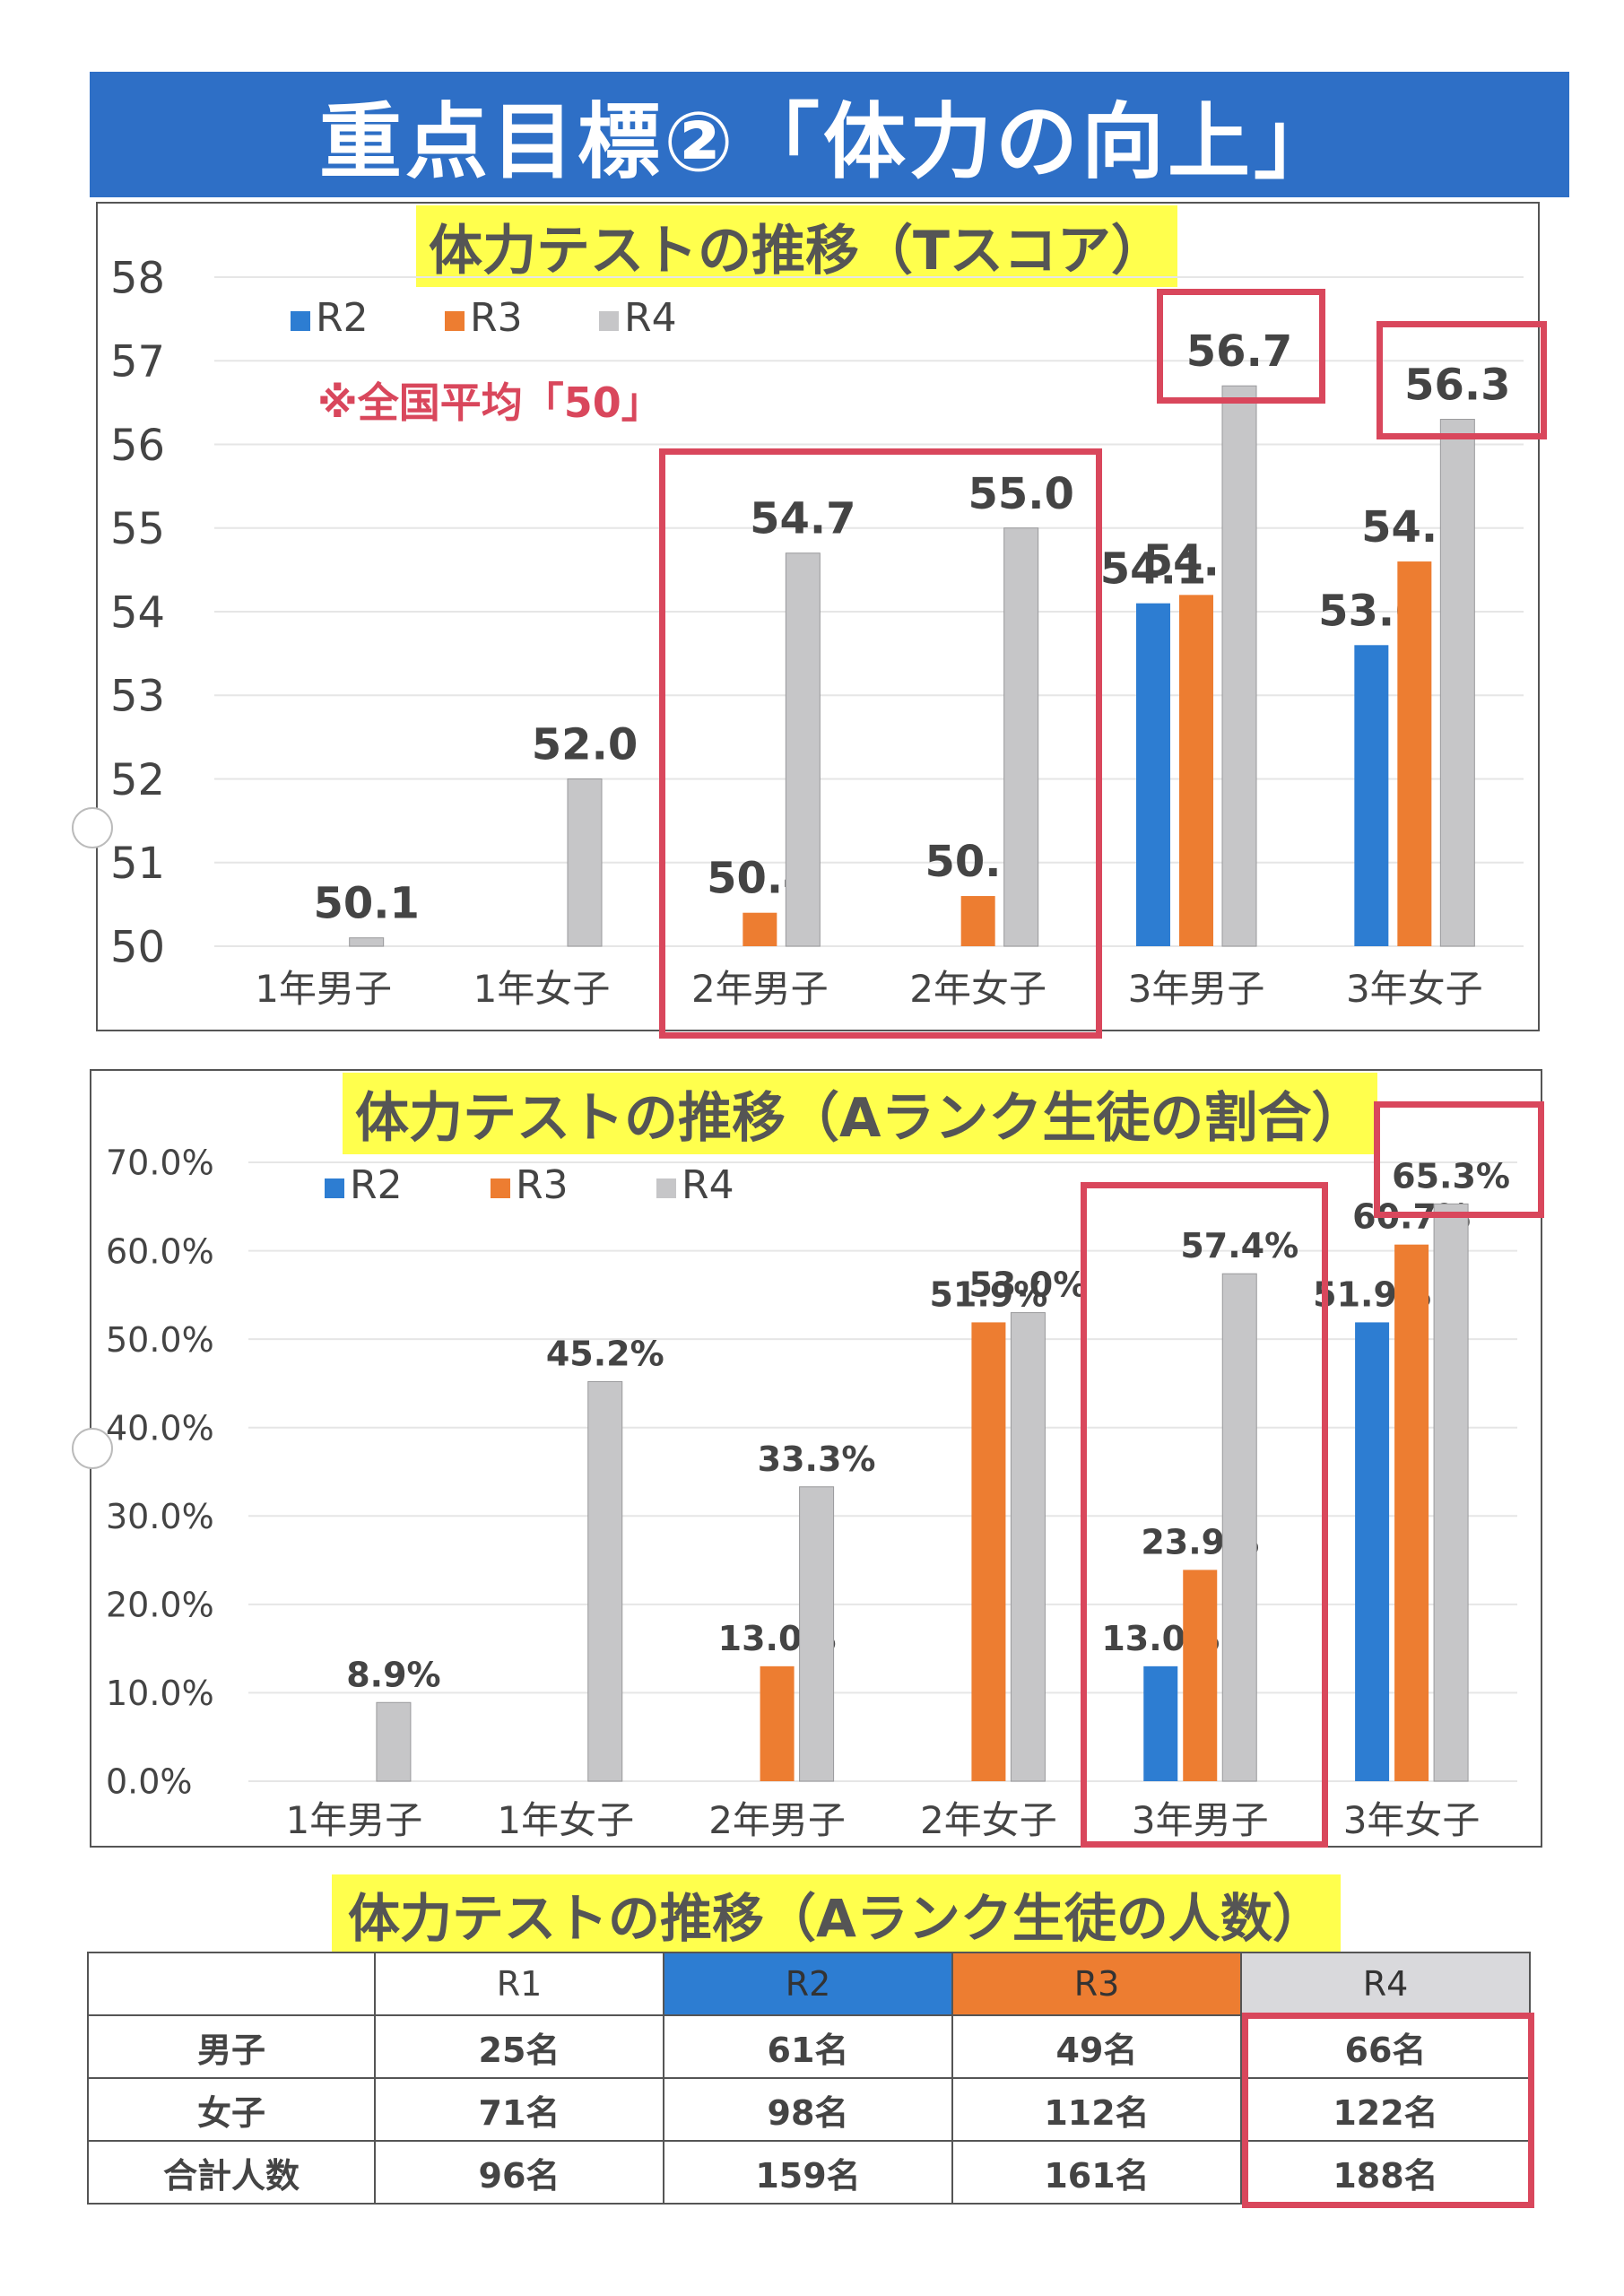 This screenshot has width=1624, height=2296. Describe the element at coordinates (137, 697) in the screenshot. I see `y-tick-label: 53` at that location.